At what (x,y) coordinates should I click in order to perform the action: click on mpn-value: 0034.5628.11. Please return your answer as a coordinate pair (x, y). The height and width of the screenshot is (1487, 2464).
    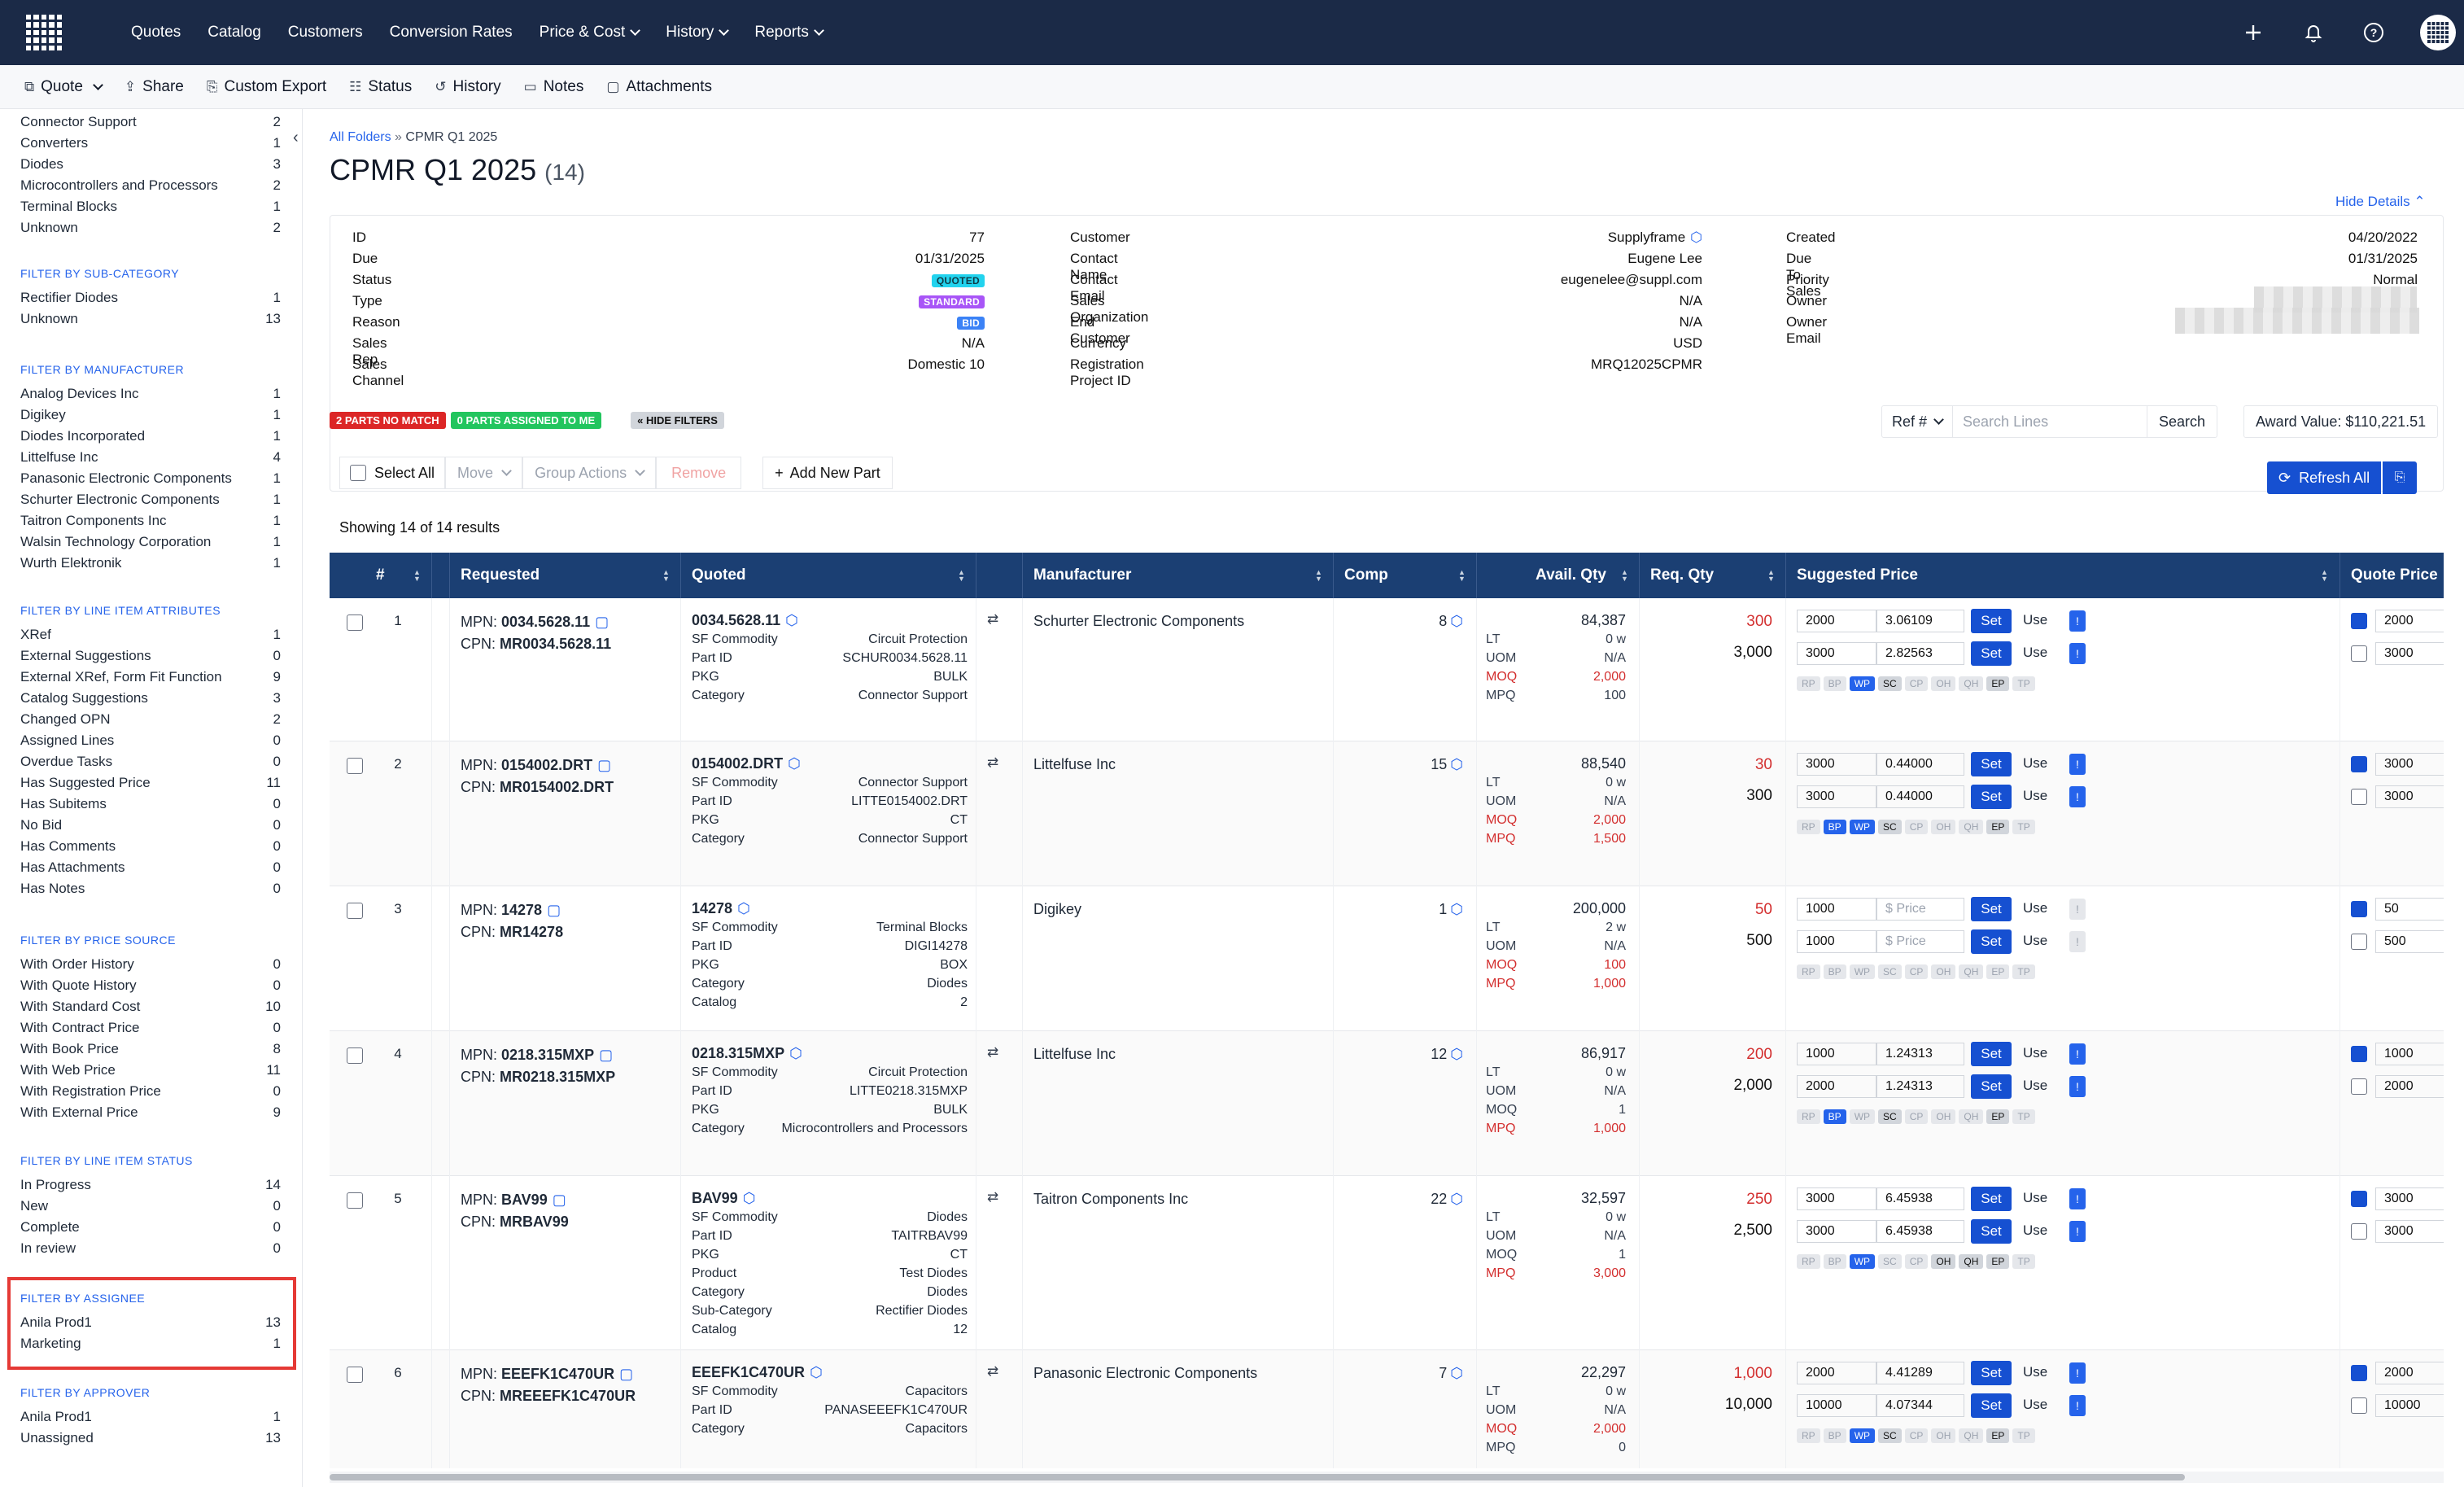
    Looking at the image, I should click on (546, 622).